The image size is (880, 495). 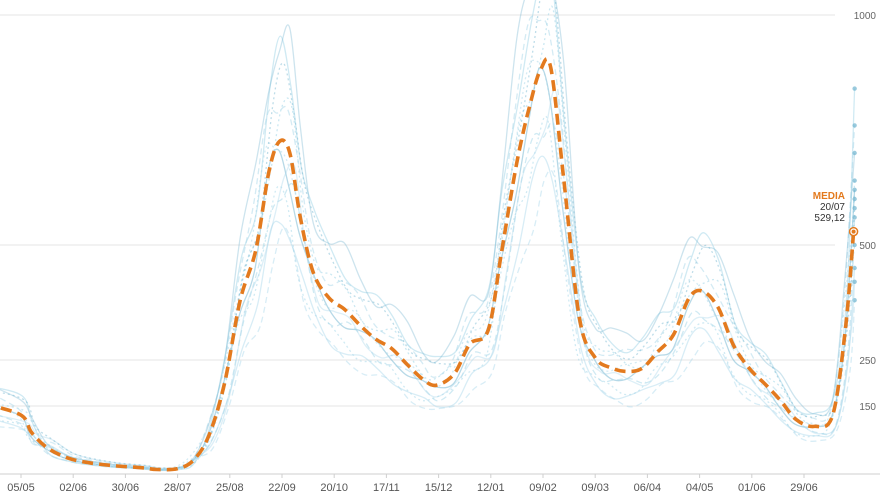 What do you see at coordinates (230, 488) in the screenshot?
I see `x-tick-label: 25/08` at bounding box center [230, 488].